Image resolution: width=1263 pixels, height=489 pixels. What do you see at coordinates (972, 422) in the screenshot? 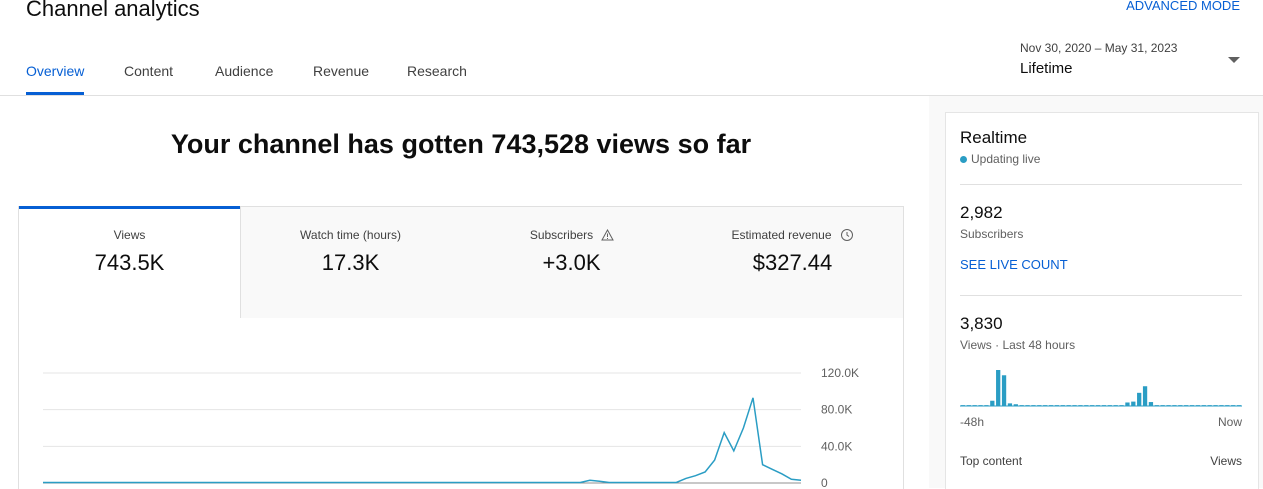
I see `x-start-label: -48h` at bounding box center [972, 422].